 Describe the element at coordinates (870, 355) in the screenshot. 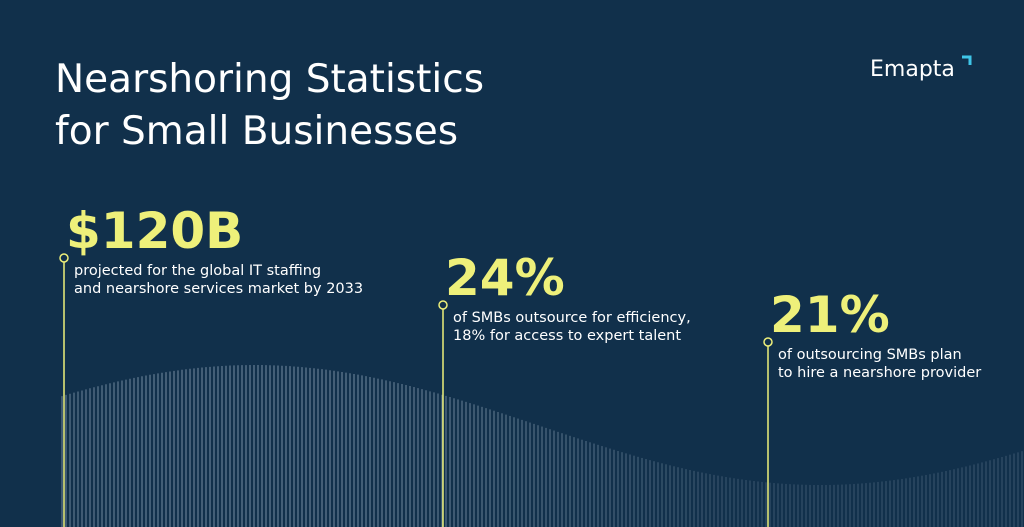

I see `stat-description: of outsourcing SMBs plan` at that location.